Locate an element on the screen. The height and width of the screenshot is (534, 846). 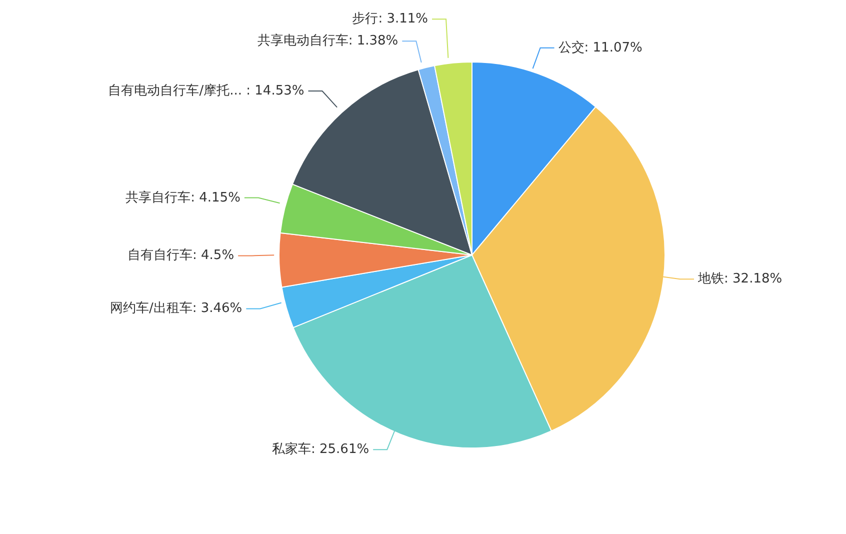
slice-label: 公交: 11.07% is located at coordinates (600, 47).